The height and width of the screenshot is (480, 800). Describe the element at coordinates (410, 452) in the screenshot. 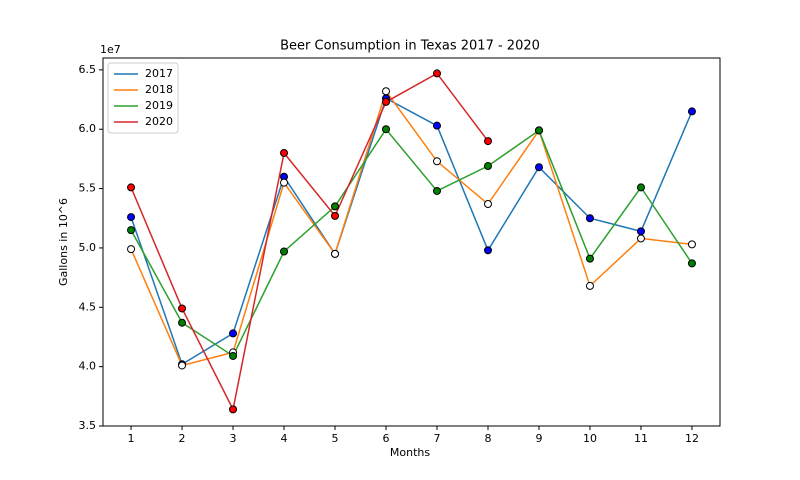

I see `x-axis-label: Months` at that location.